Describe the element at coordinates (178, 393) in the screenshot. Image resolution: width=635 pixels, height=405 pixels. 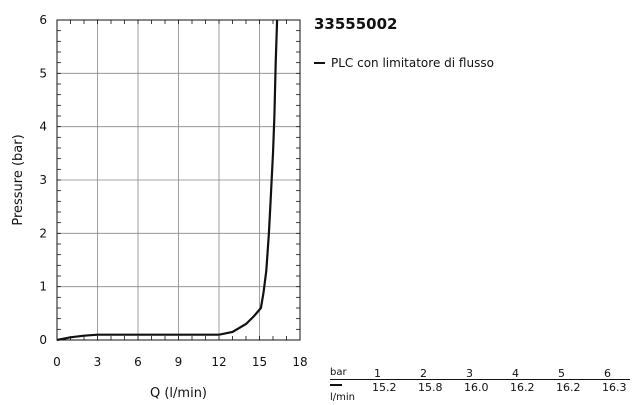
I see `x-axis-label: Q (l/min)` at that location.